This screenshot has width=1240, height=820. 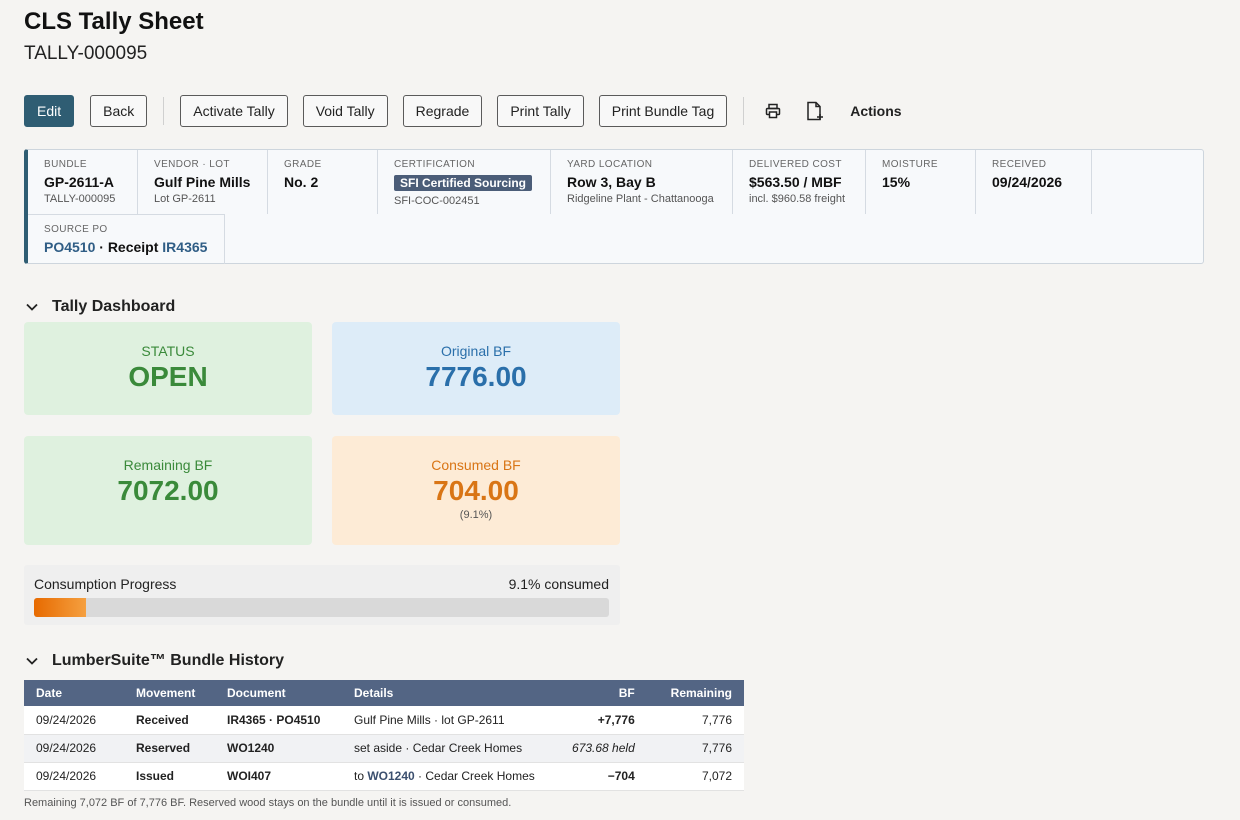 I want to click on receipt-link: IR4365, so click(x=185, y=247).